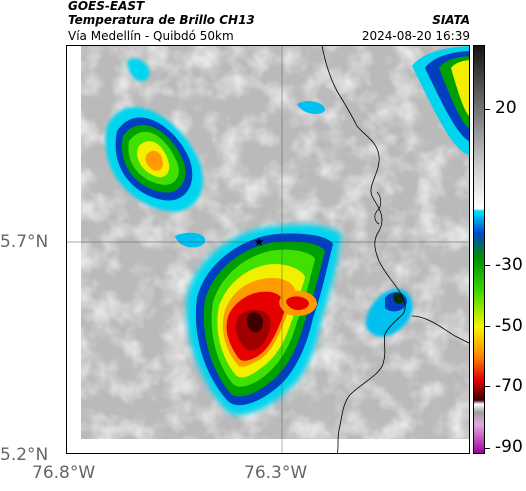 Image resolution: width=526 pixels, height=491 pixels. I want to click on lon-label-76-3: 76.3°W, so click(276, 473).